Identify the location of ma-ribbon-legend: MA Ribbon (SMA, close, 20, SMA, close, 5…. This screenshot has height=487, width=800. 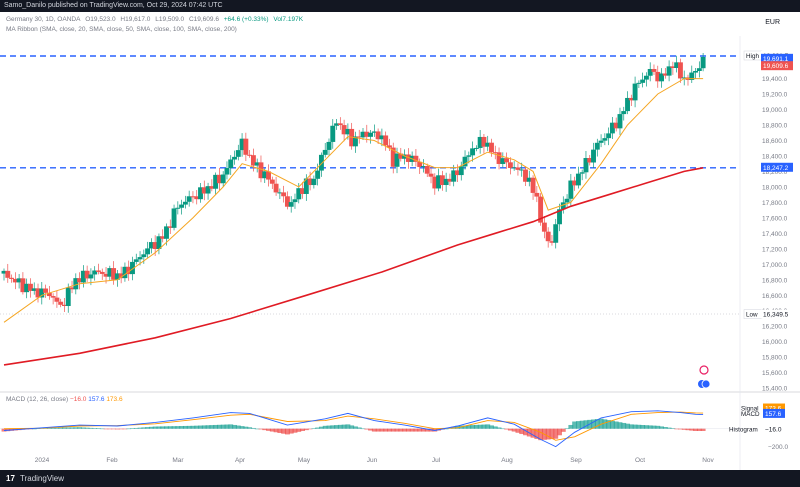
(123, 29).